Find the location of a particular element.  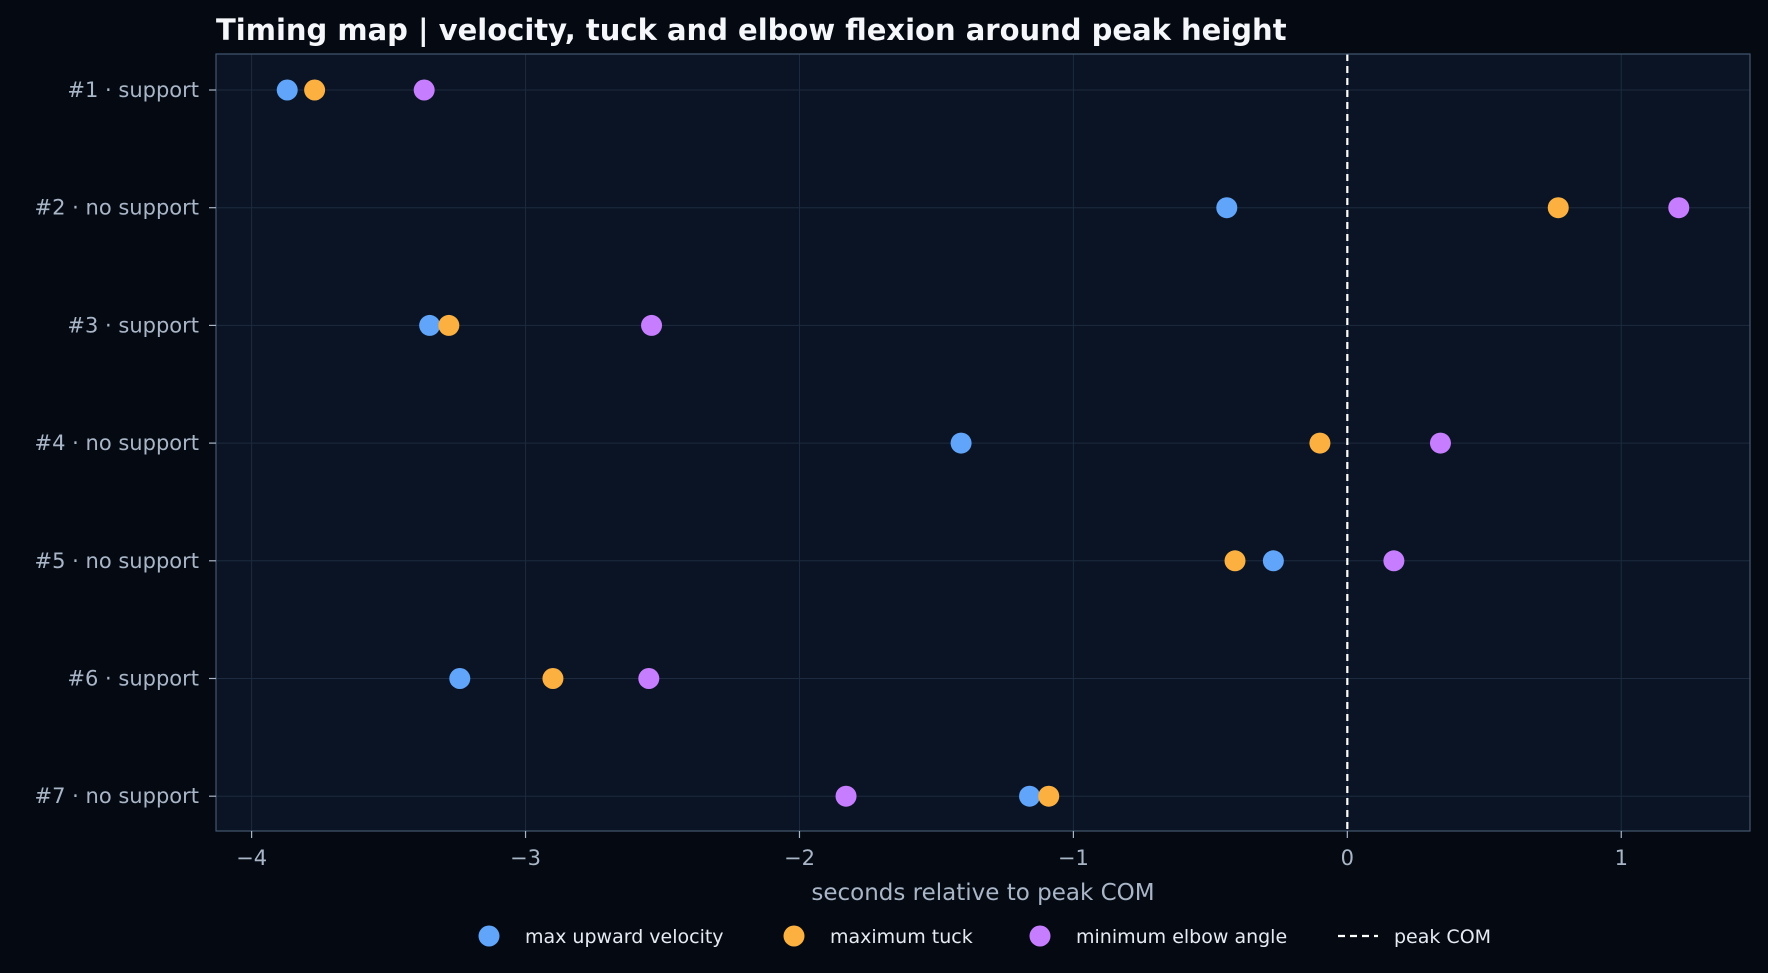

y-tick-label: #2 · no support is located at coordinates (117, 208).